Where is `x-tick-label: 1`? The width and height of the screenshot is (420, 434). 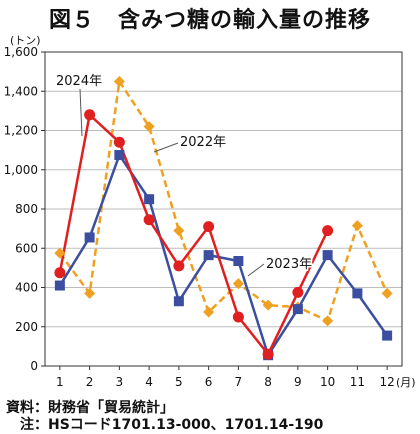
x-tick-label: 1 is located at coordinates (60, 382).